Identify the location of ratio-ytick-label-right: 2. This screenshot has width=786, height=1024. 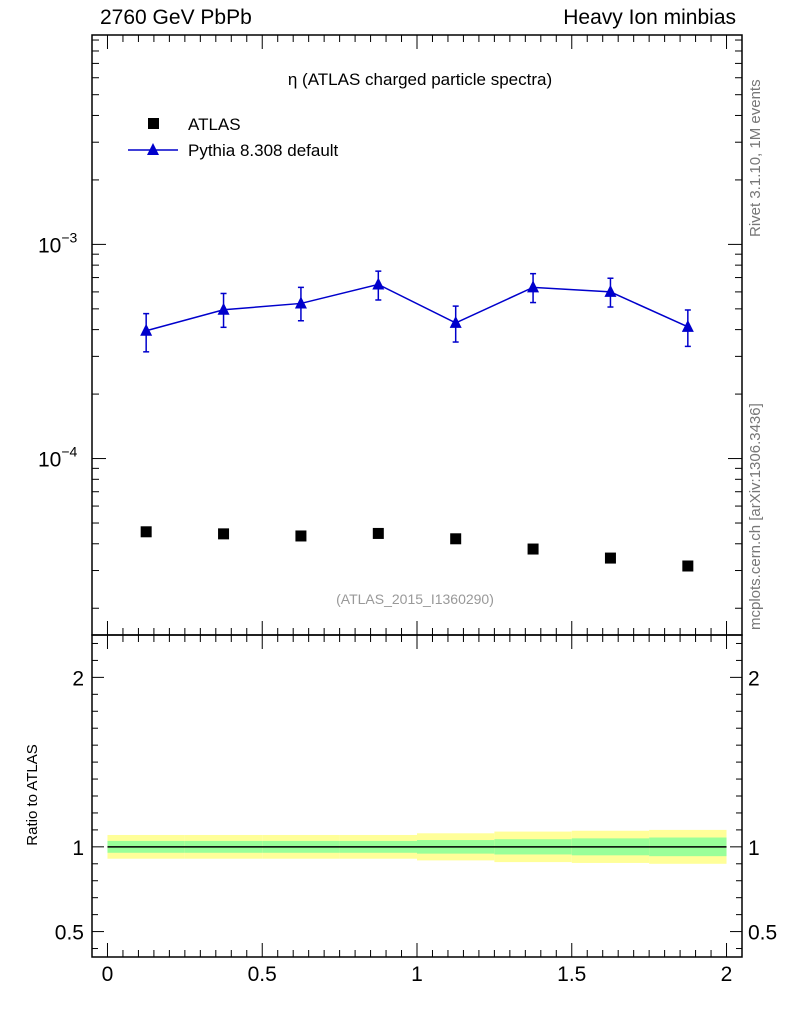
(754, 678).